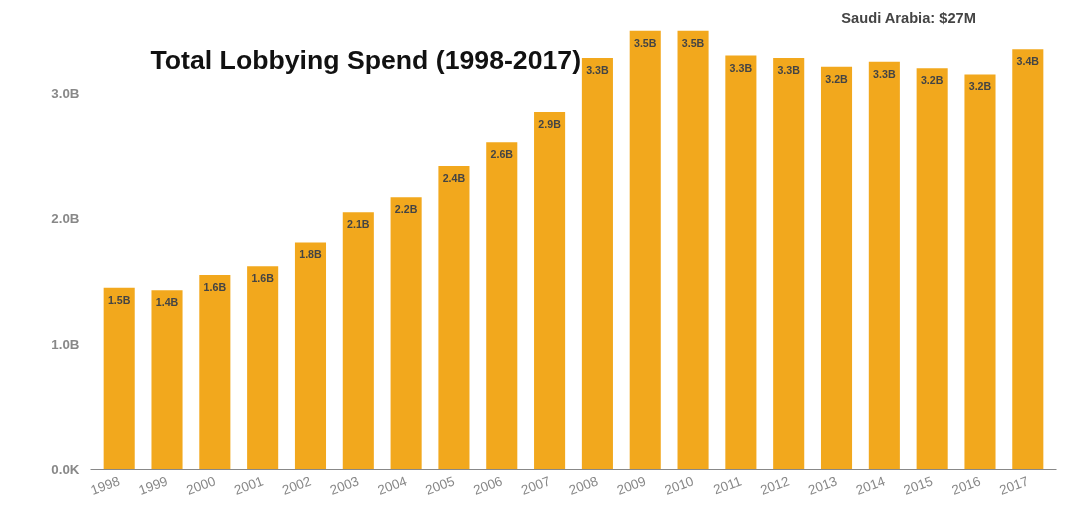  What do you see at coordinates (918, 485) in the screenshot?
I see `x-tick-label: 2015` at bounding box center [918, 485].